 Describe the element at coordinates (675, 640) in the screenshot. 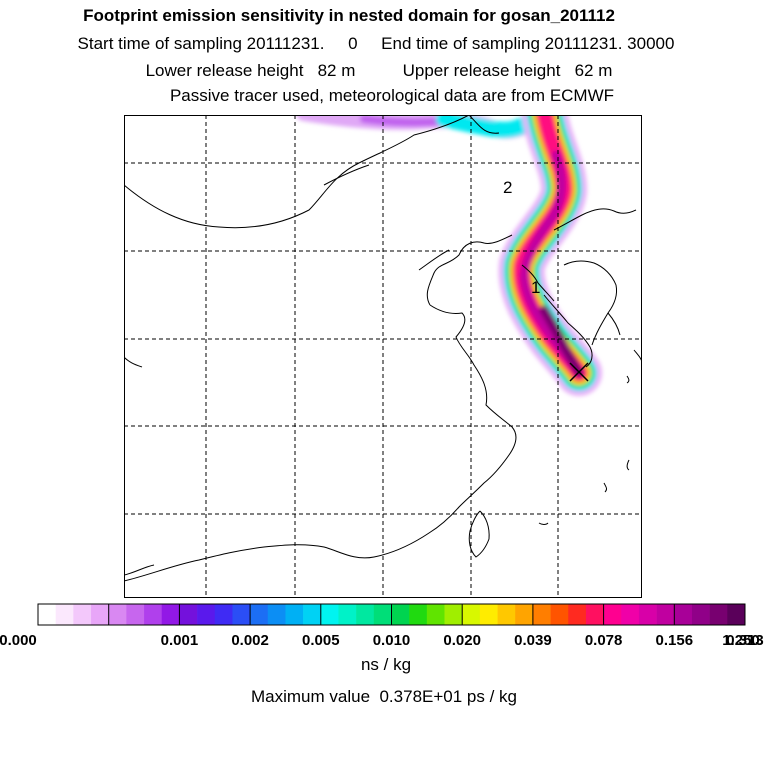

I see `legend-tick-label: 0.156` at that location.